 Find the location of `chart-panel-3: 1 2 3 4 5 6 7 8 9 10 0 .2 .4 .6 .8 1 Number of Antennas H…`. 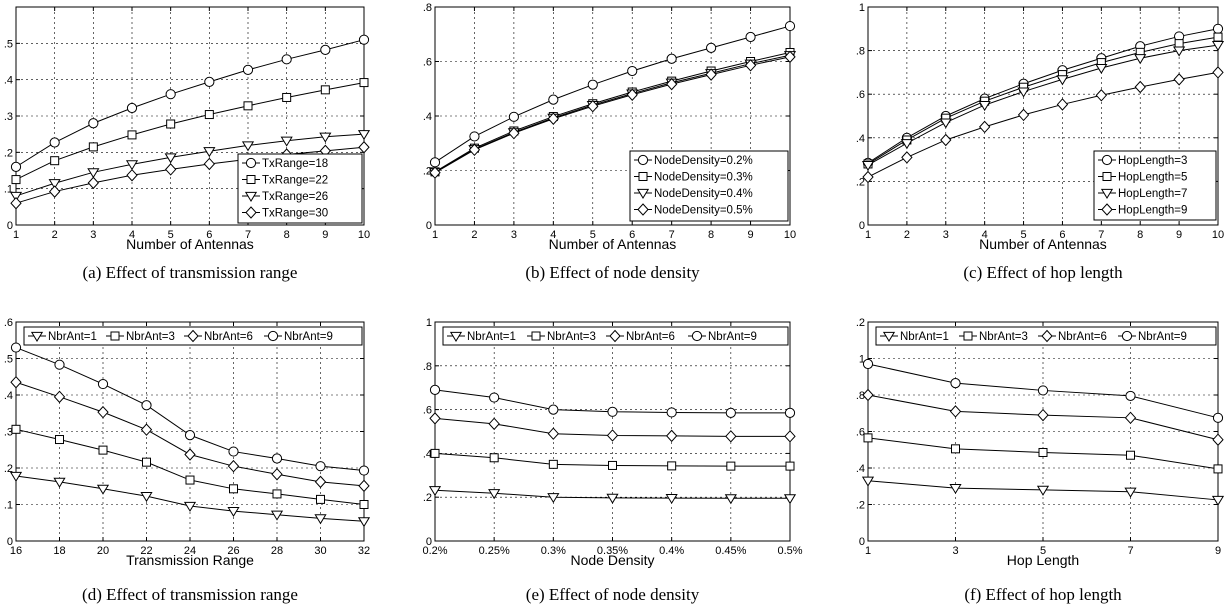

chart-panel-3: 1 2 3 4 5 6 7 8 9 10 0 .2 .4 .6 .8 1 Number of Antennas H… is located at coordinates (1040, 142).